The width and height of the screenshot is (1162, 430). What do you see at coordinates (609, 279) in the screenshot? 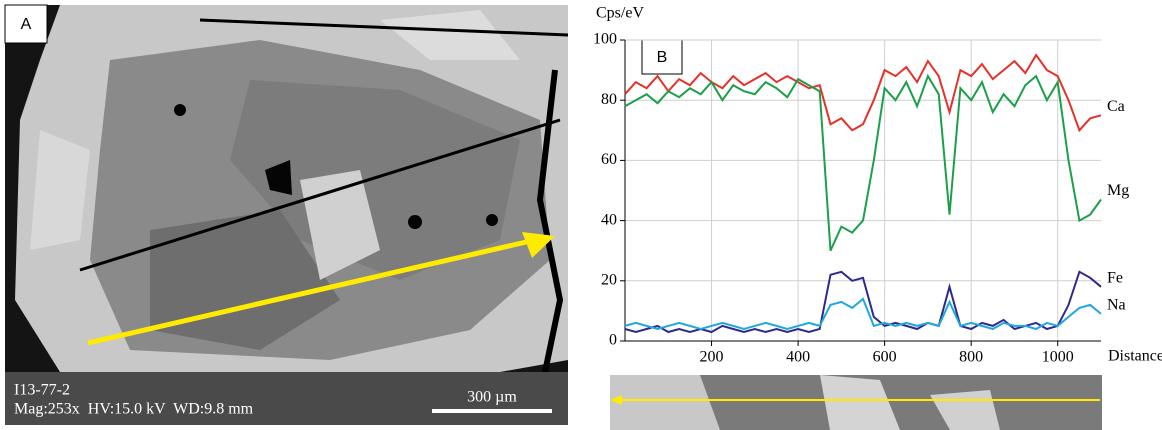
I see `y-tick-label: 20` at bounding box center [609, 279].